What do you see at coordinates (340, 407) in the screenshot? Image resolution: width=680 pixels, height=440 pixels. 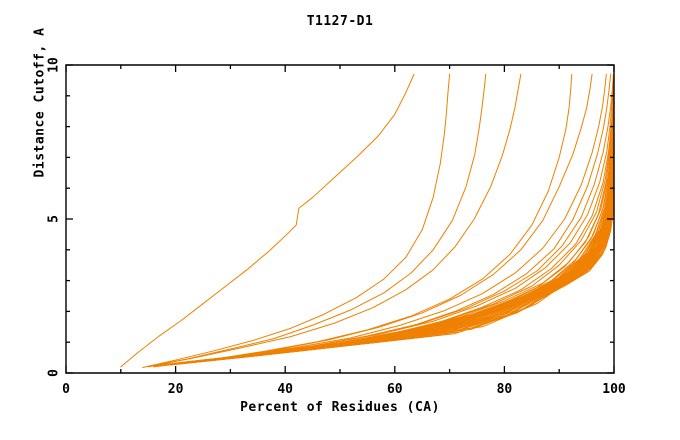 I see `x-axis-label: Percent of Residues (CA)` at bounding box center [340, 407].